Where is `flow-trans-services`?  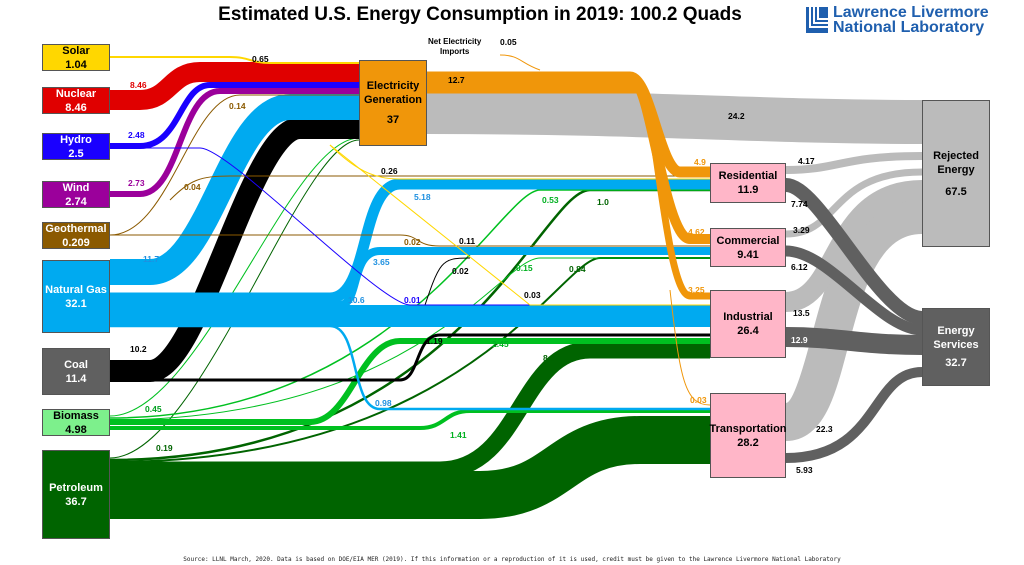
flow-trans-services is located at coordinates (854, 415).